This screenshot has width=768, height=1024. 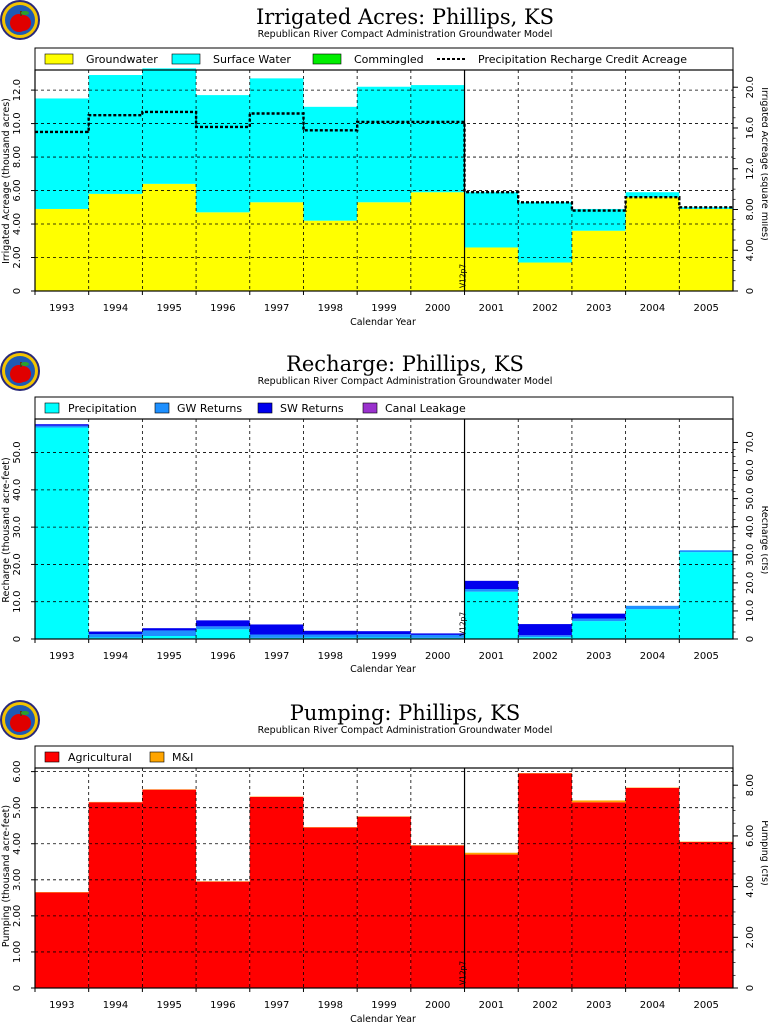 What do you see at coordinates (491, 921) in the screenshot?
I see `bar-agricultural-2001` at bounding box center [491, 921].